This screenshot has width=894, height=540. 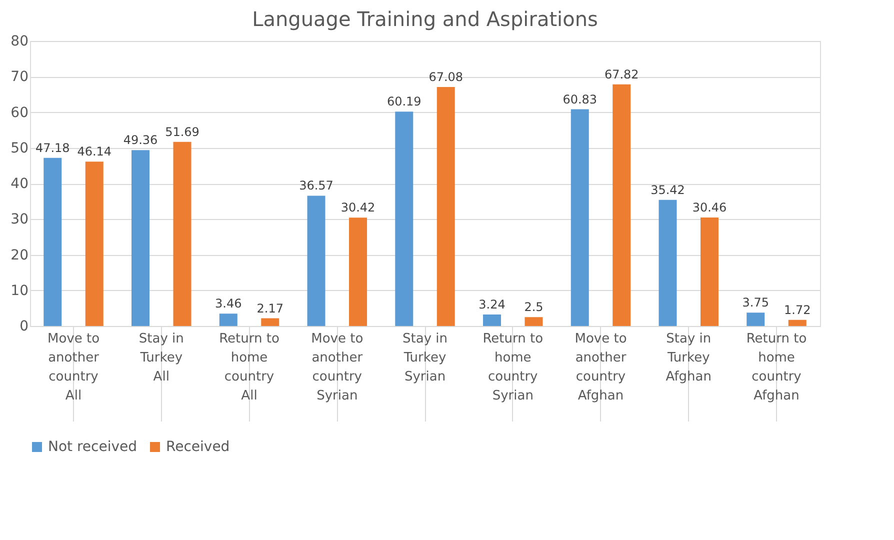 What do you see at coordinates (198, 447) in the screenshot?
I see `legend-label: Received` at bounding box center [198, 447].